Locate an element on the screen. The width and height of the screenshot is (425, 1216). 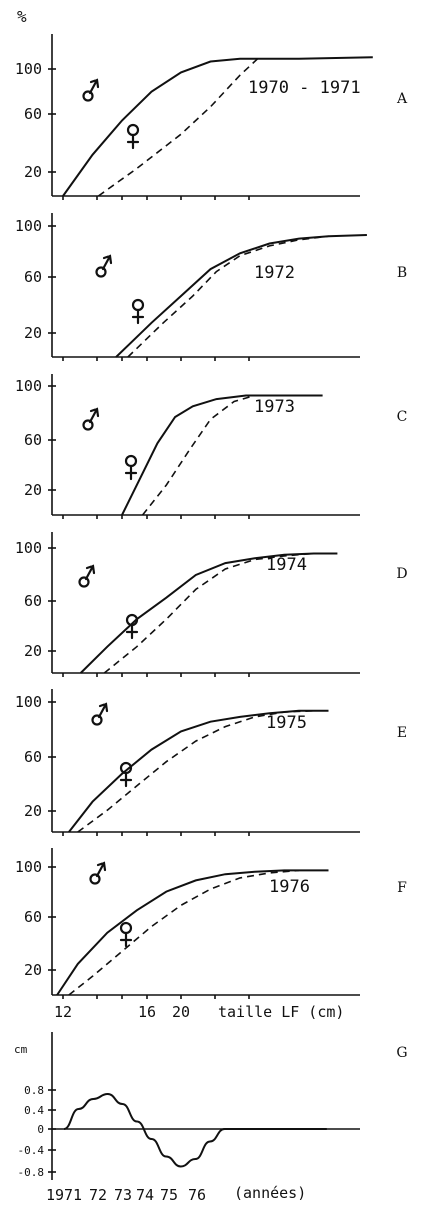
y-tick-label: -0.8 is located at coordinates (31, 1172).